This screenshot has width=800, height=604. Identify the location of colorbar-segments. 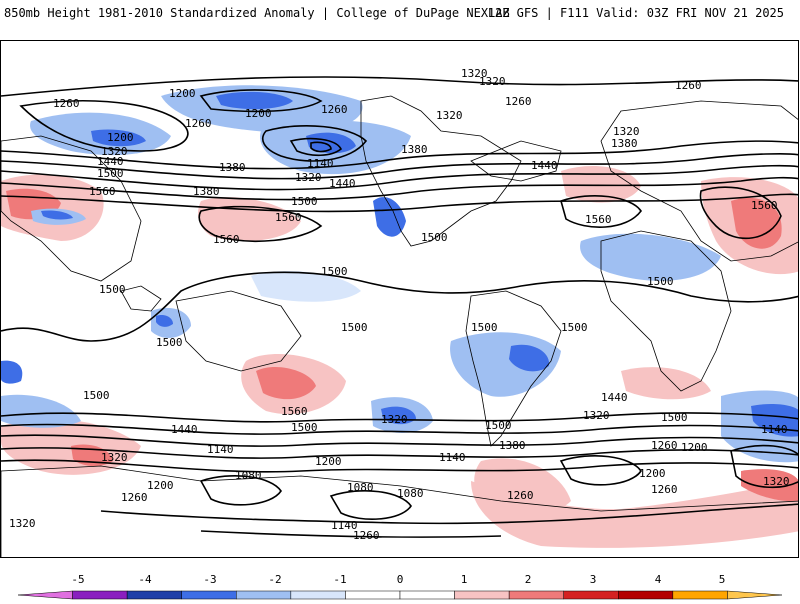
(400, 595).